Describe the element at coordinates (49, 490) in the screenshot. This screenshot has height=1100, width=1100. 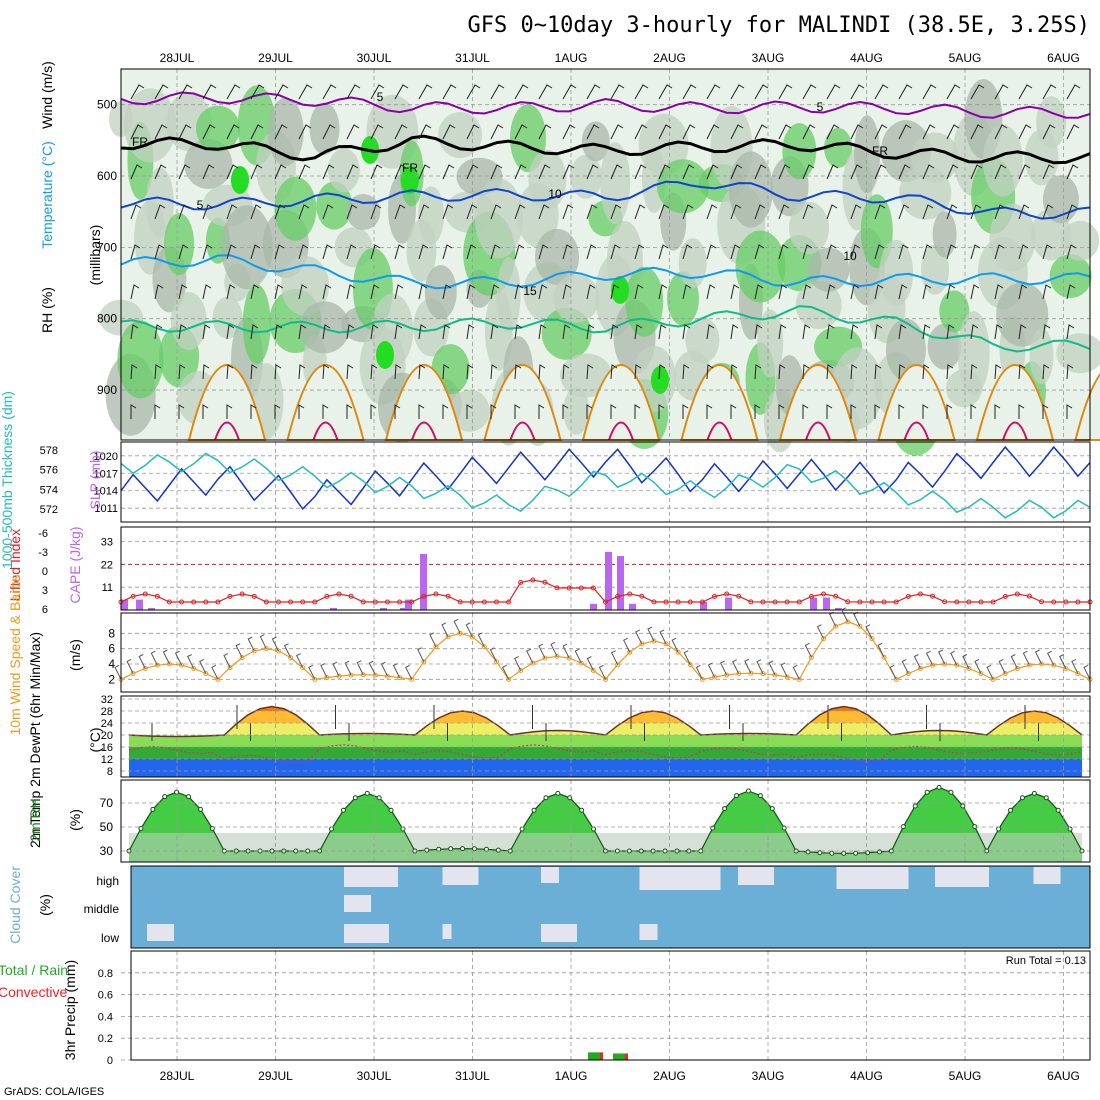
I see `thickness-tick-label: 574` at that location.